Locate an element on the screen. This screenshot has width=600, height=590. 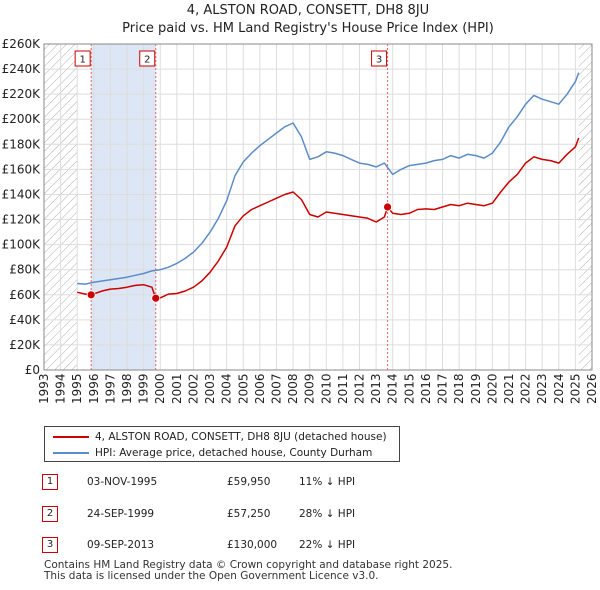
x-tick-label: 2010 is located at coordinates (326, 388).